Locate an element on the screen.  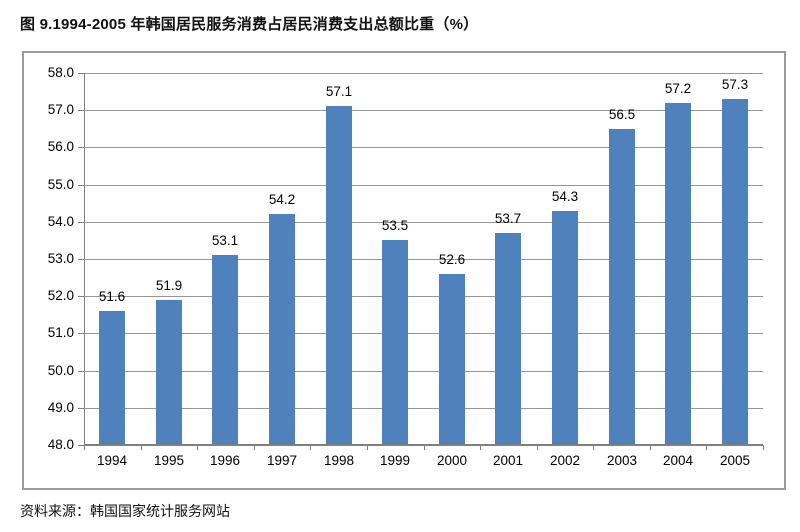
bar-data-label: 54.3 is located at coordinates (565, 196).